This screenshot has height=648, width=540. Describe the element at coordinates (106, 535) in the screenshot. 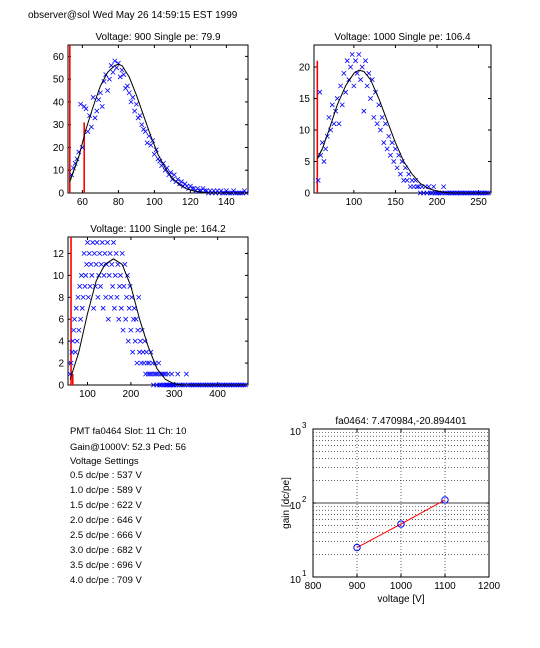

I see `setting-line: 2.5 dc/pe : 666 V` at that location.